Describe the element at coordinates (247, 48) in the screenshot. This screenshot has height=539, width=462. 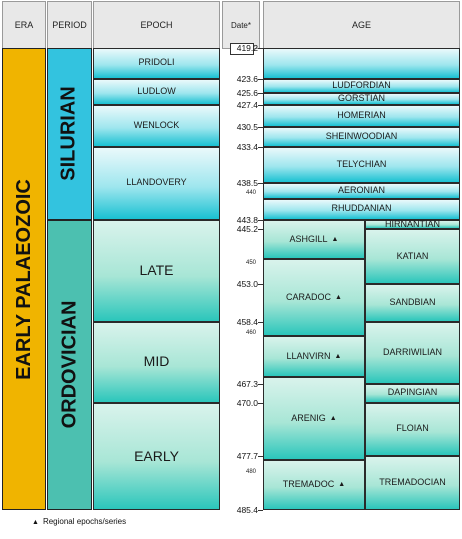
I see `date-label: 419.2` at that location.